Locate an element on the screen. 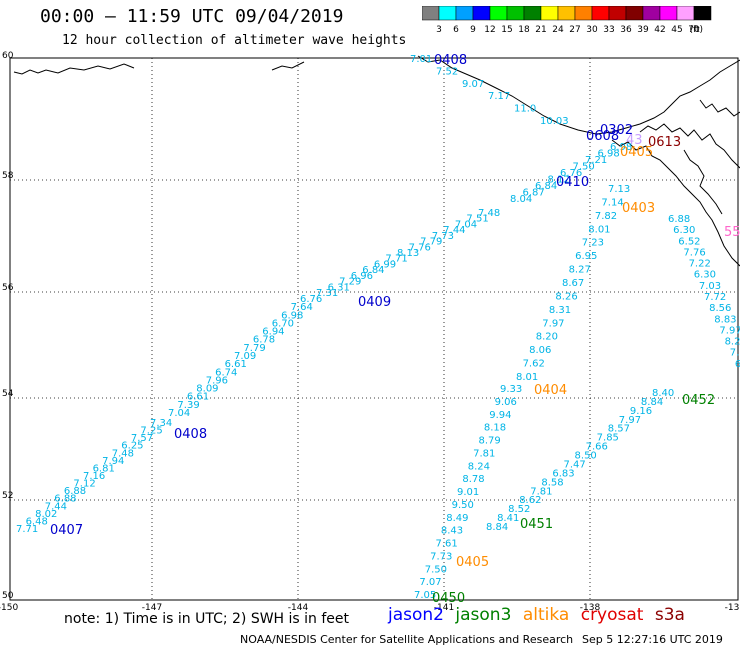 This screenshot has height=650, width=740. wave-height-value: 7.29 is located at coordinates (350, 282).